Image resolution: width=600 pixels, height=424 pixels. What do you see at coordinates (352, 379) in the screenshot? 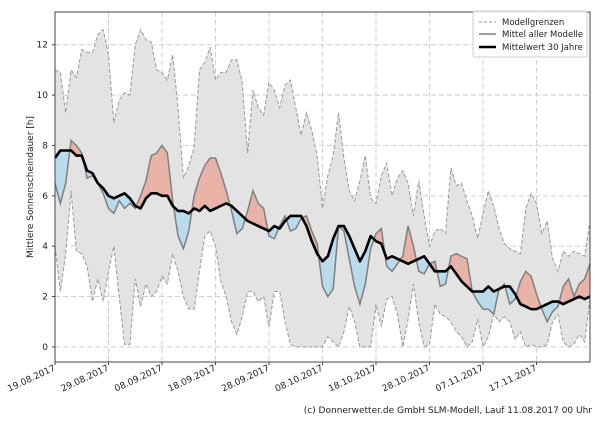
I see `x-tick-label: 18.10.2017` at bounding box center [352, 379].